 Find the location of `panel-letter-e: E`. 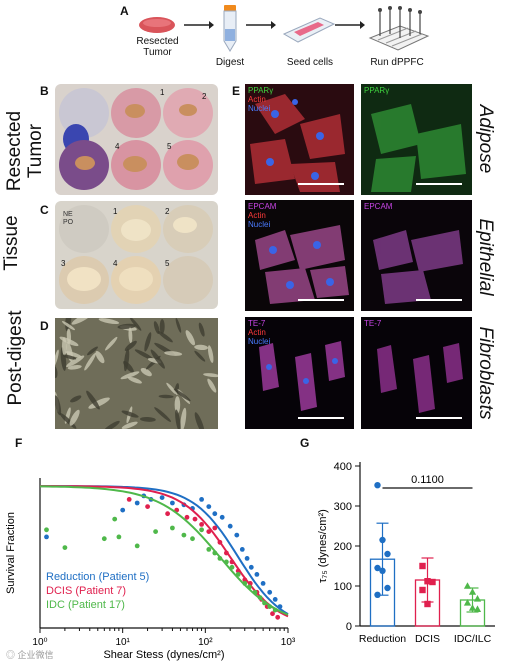

panel-letter-e: E is located at coordinates (236, 91).